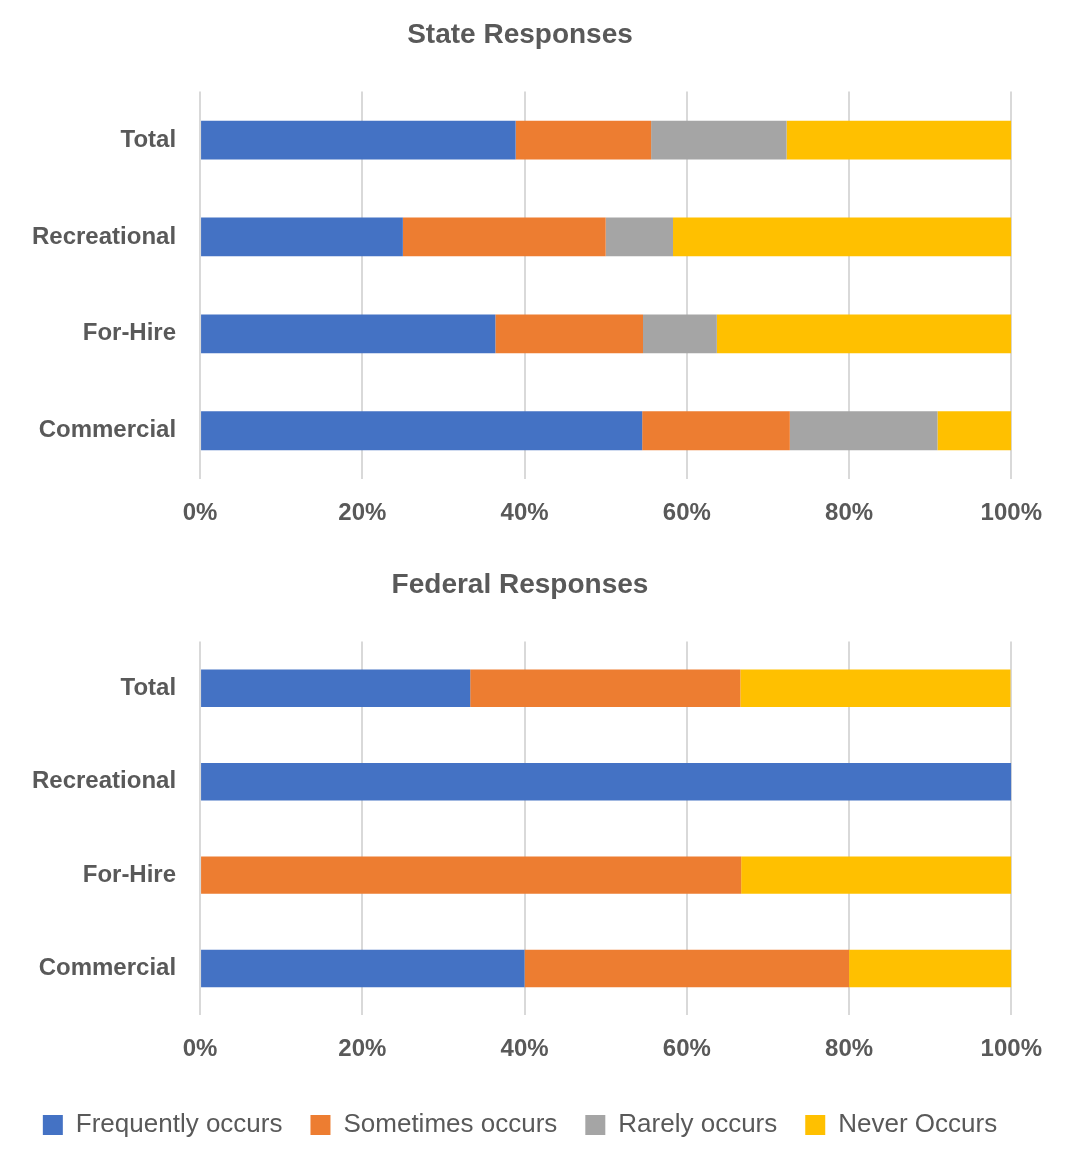 This screenshot has width=1070, height=1172. Describe the element at coordinates (520, 583) in the screenshot. I see `chart-title: Federal Responses` at that location.